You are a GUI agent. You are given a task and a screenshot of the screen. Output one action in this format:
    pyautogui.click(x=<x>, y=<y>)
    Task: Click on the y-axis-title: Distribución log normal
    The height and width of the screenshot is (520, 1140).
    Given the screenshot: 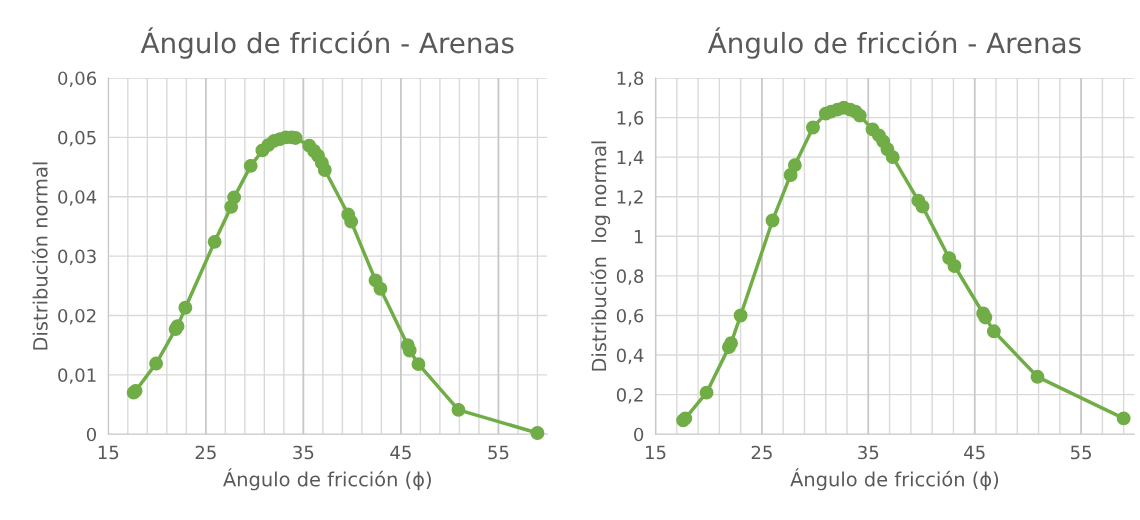 What is the action you would take?
    pyautogui.click(x=600, y=256)
    